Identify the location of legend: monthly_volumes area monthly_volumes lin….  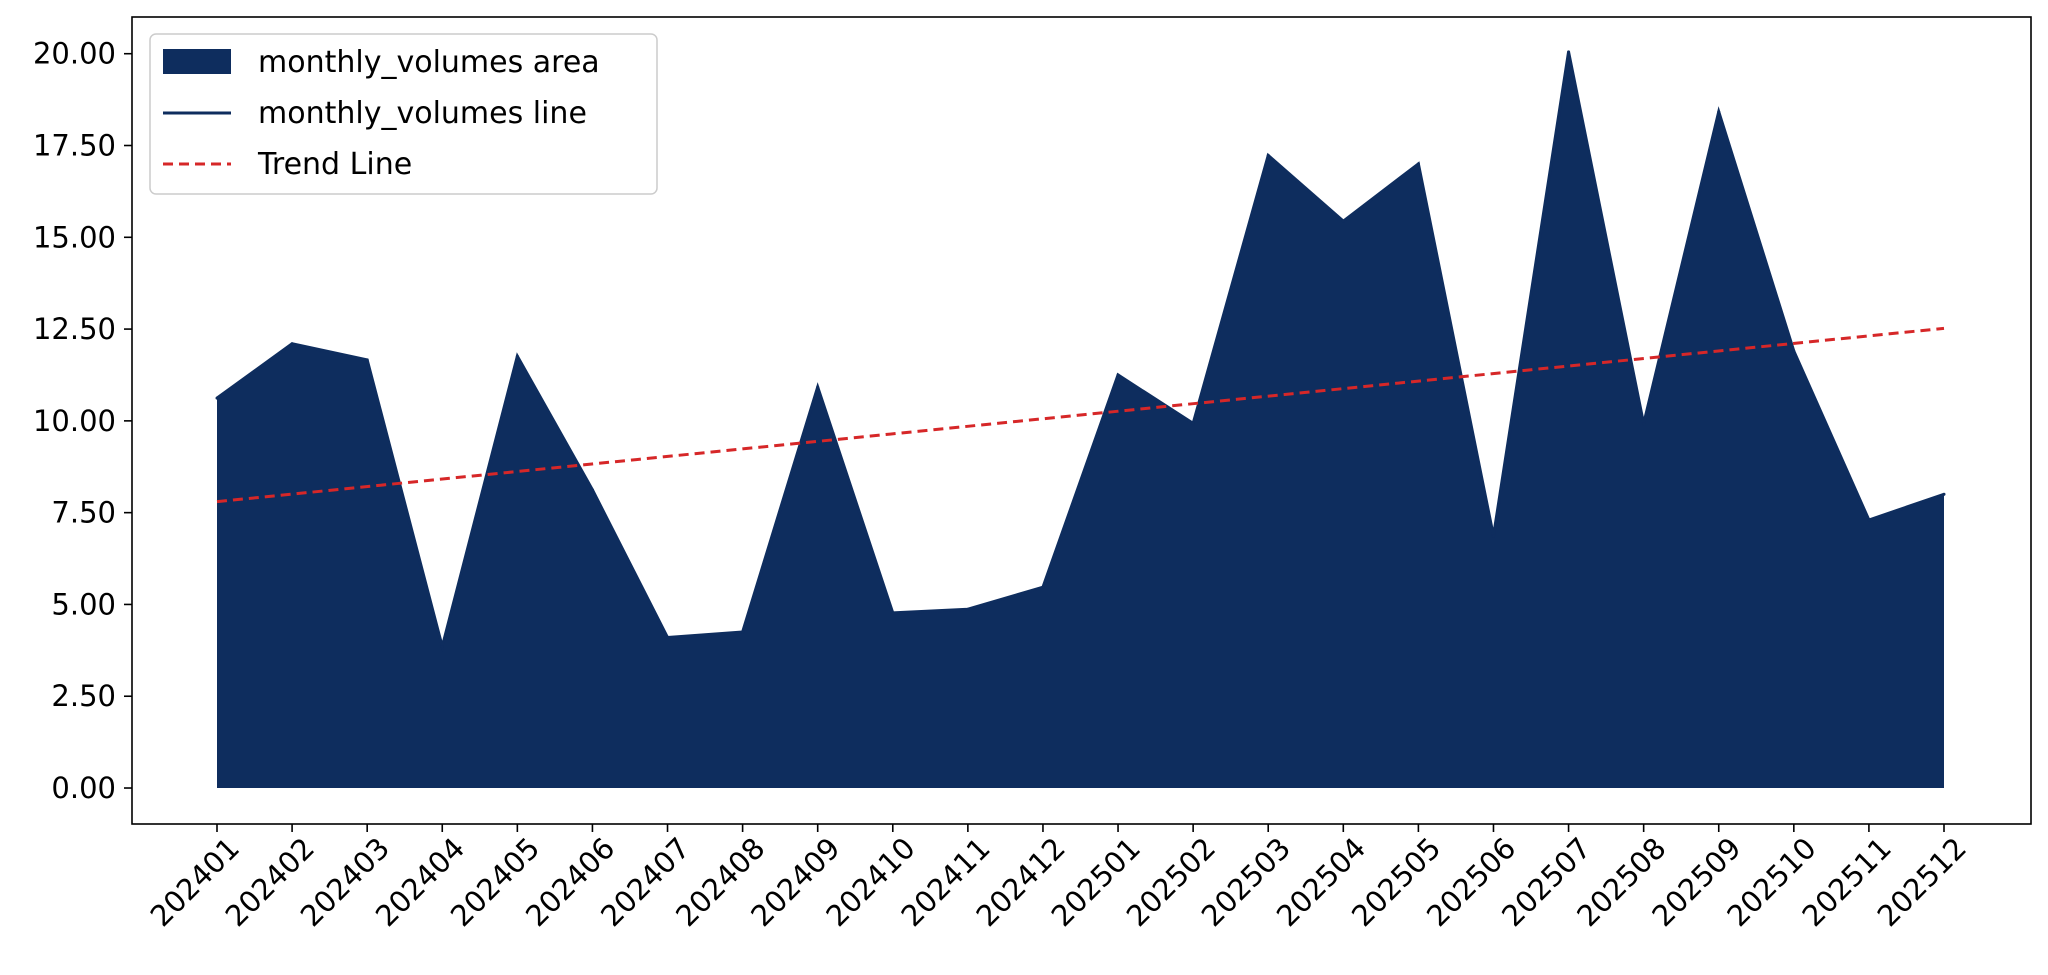
(403, 114).